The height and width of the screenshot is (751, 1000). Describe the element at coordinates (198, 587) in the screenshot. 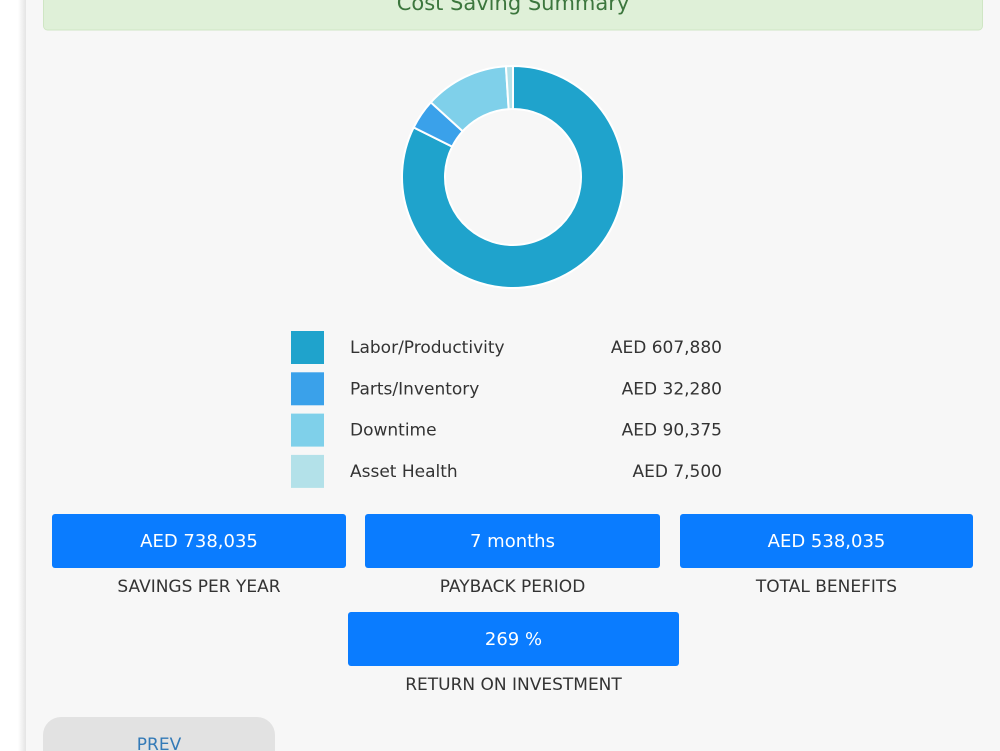

I see `metric-label: SAVINGS PER YEAR` at that location.